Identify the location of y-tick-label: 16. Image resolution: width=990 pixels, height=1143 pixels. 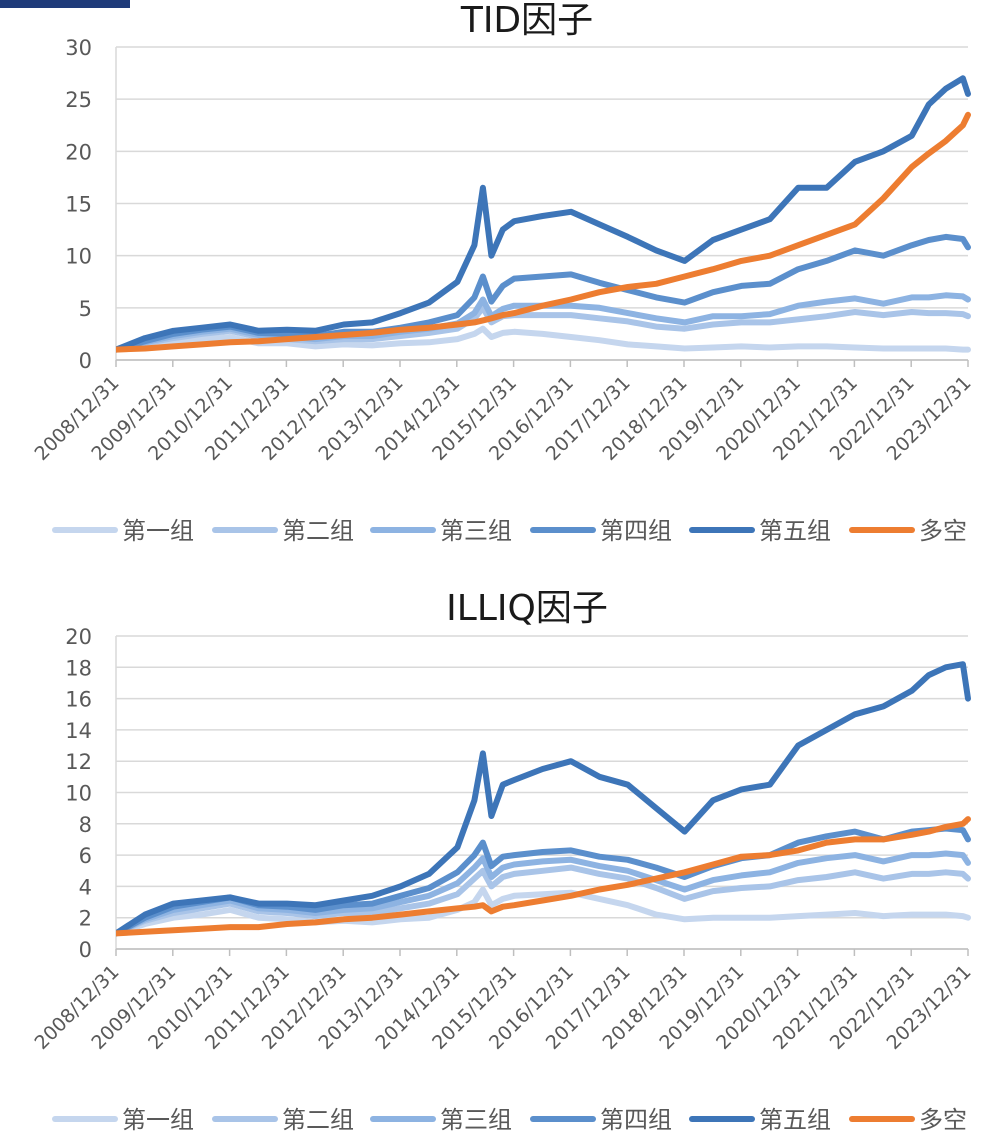
(78, 700).